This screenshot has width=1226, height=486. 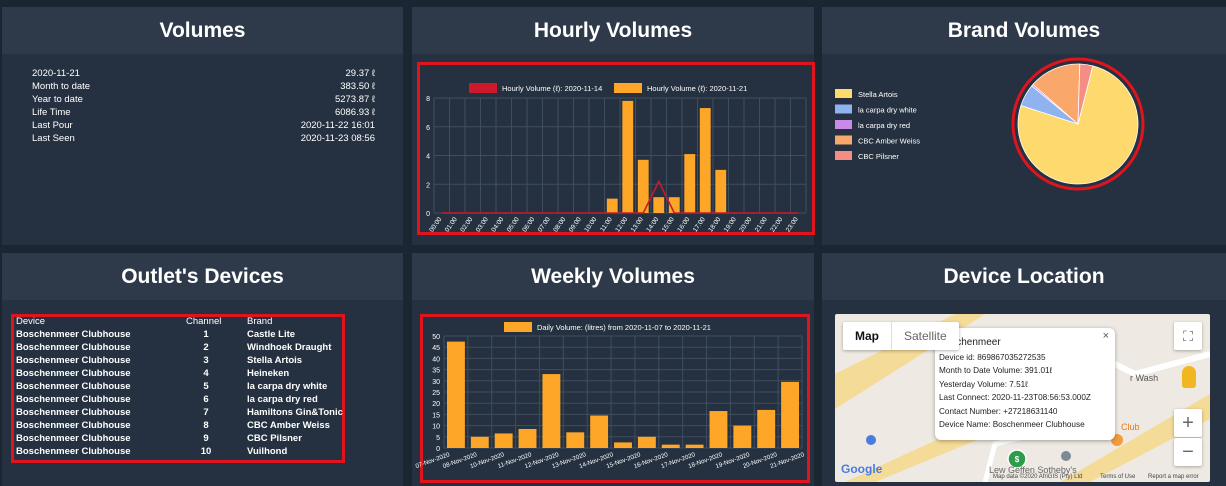 I want to click on outlet-devices-title: Outlet's Devices, so click(x=202, y=276).